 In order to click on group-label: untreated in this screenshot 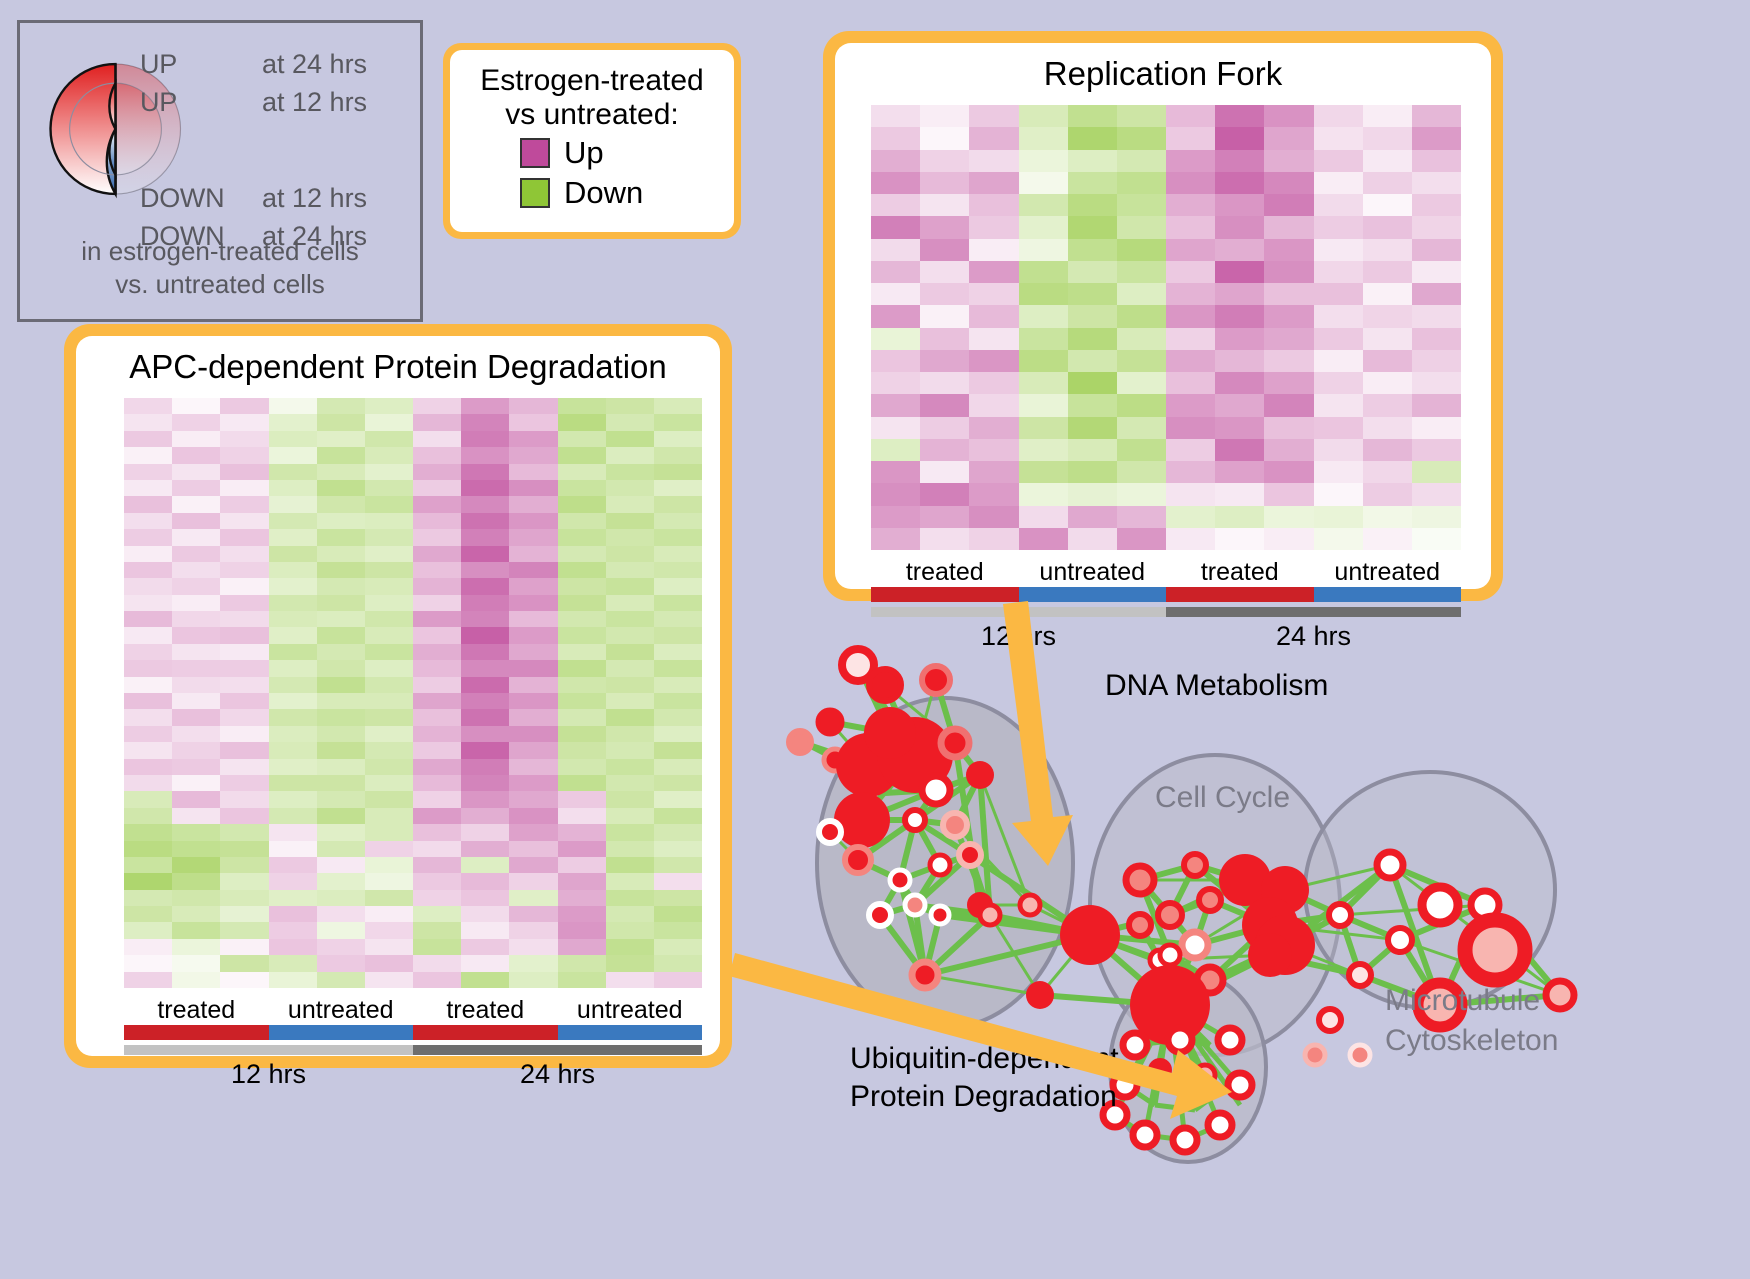, I will do `click(1092, 572)`.